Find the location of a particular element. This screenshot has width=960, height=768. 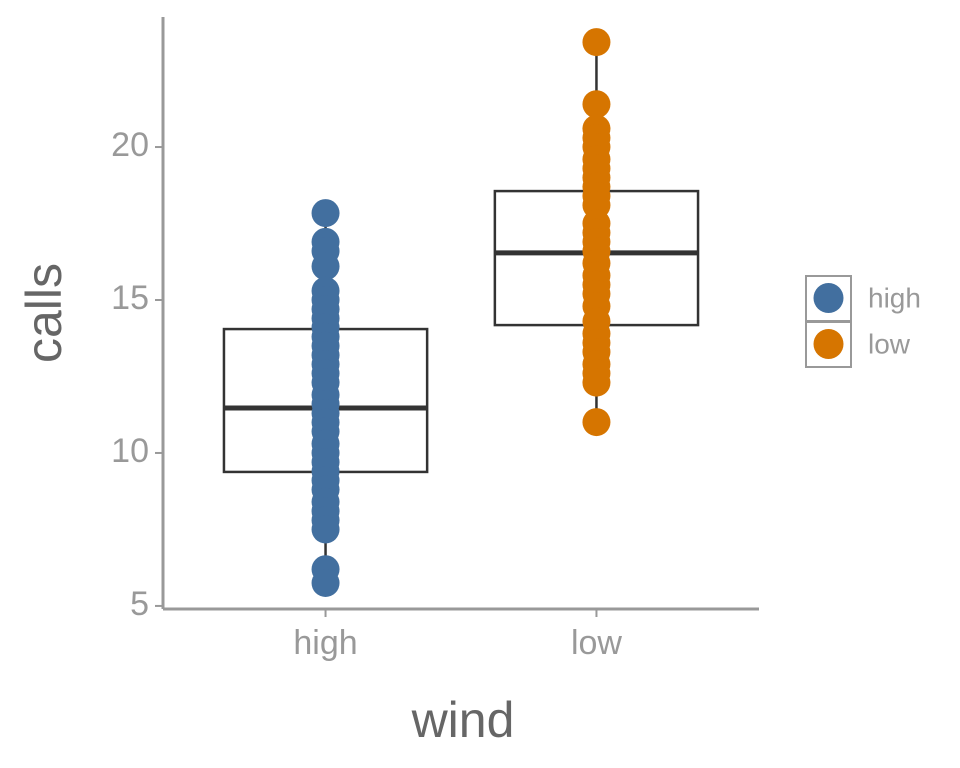

x-tick-label: high is located at coordinates (325, 643).